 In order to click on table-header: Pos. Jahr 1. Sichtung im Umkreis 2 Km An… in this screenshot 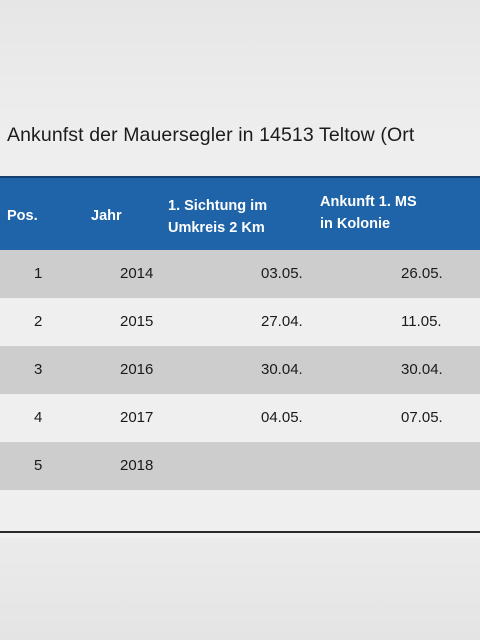, I will do `click(240, 213)`.